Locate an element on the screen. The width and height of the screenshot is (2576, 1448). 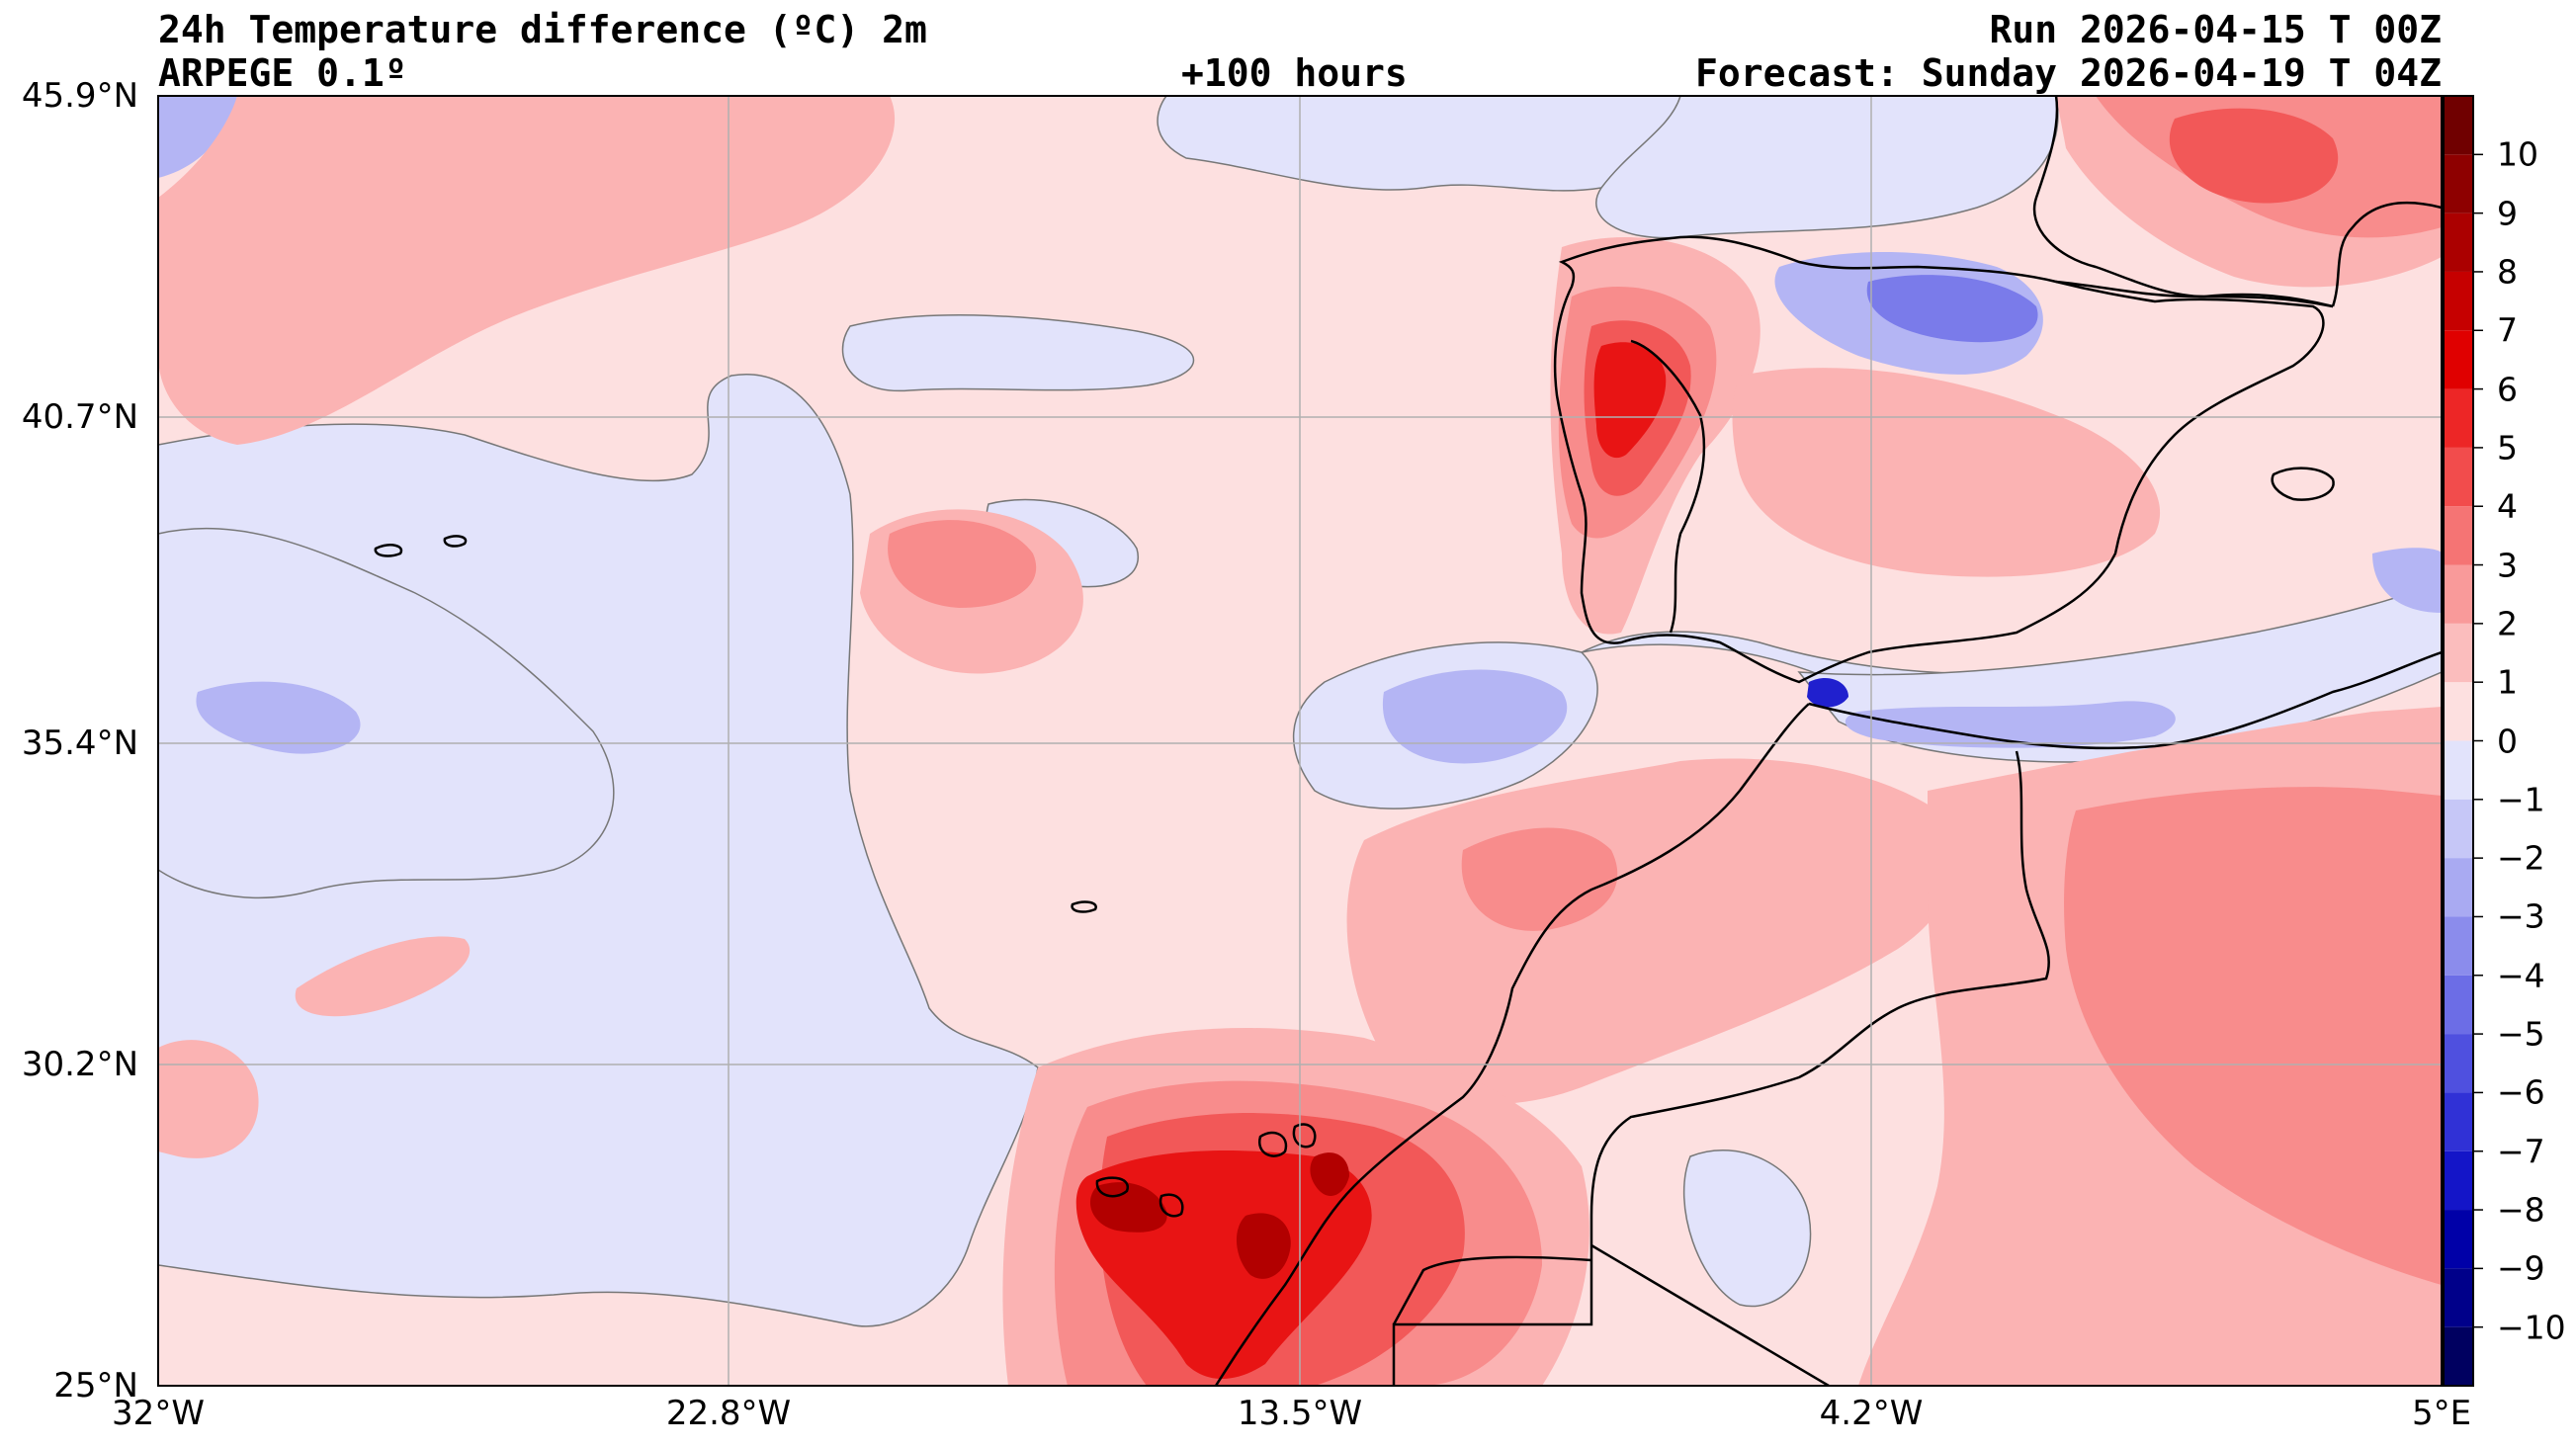
field-negative-bay is located at coordinates (1827, 167).